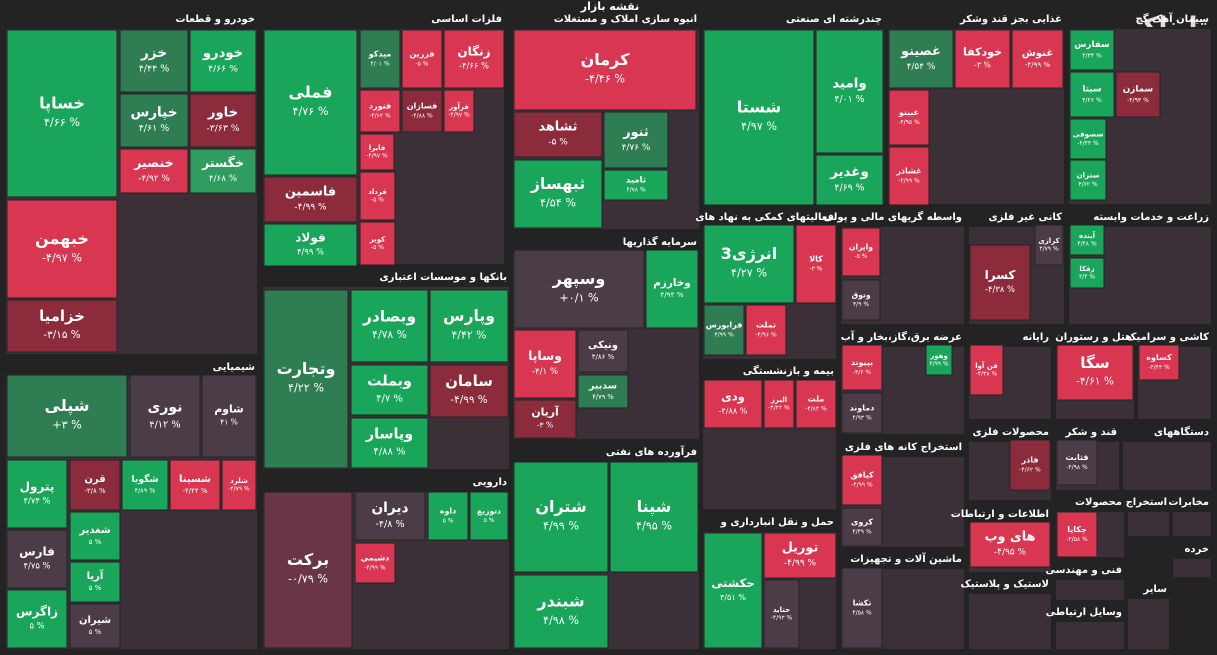 The height and width of the screenshot is (655, 1217). Describe the element at coordinates (766, 334) in the screenshot. I see `stock-change: -۴/۹۶ %` at that location.